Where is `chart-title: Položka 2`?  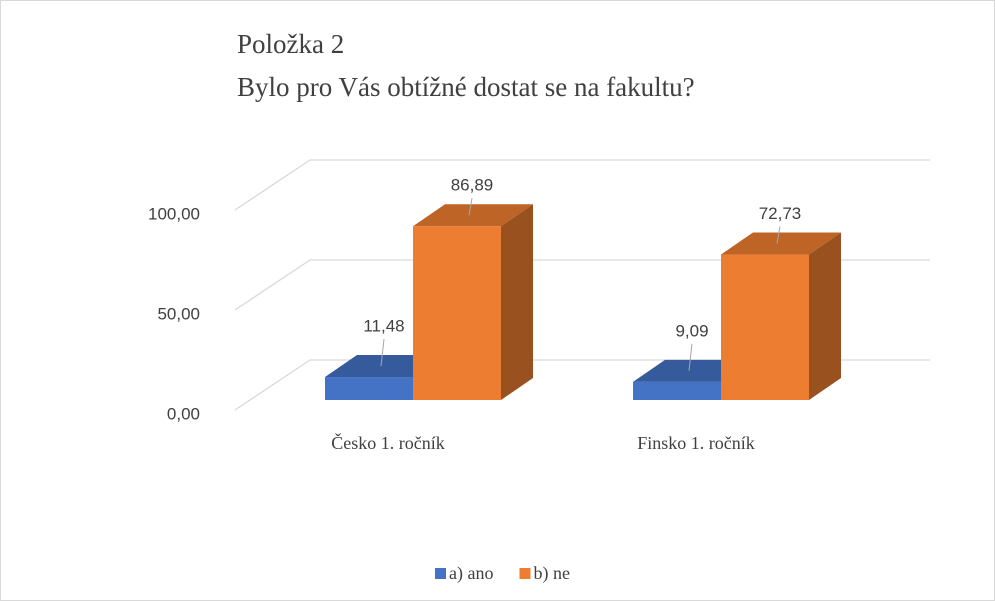
chart-title: Položka 2 is located at coordinates (290, 44).